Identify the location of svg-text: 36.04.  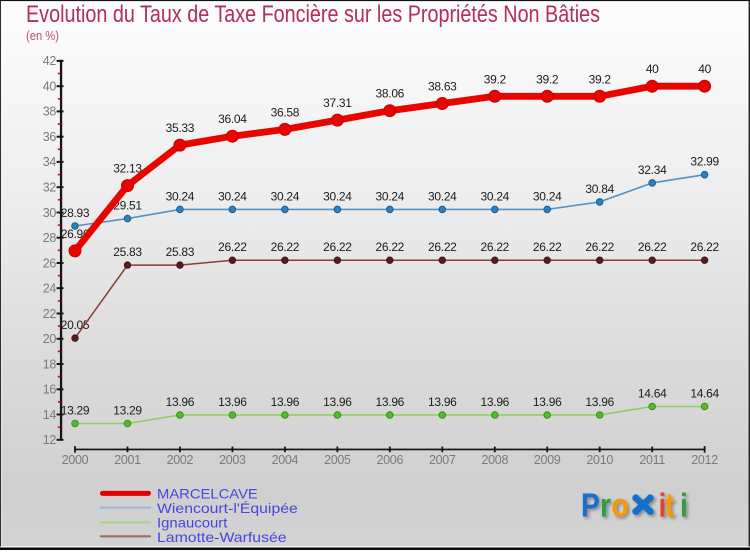
(232, 119).